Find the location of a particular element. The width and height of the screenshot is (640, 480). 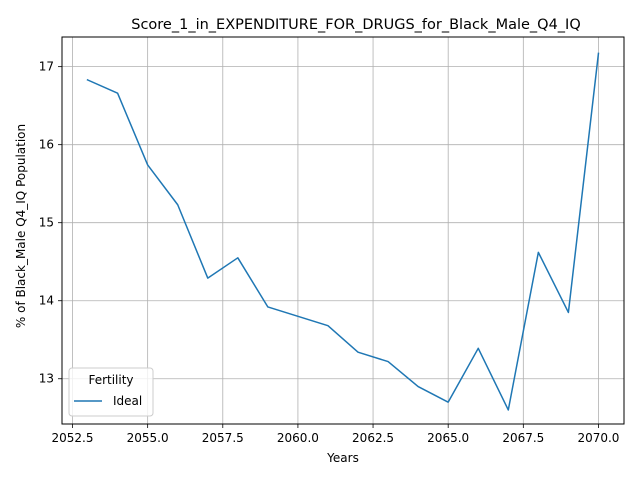

y-tick-label: 14 is located at coordinates (46, 301).